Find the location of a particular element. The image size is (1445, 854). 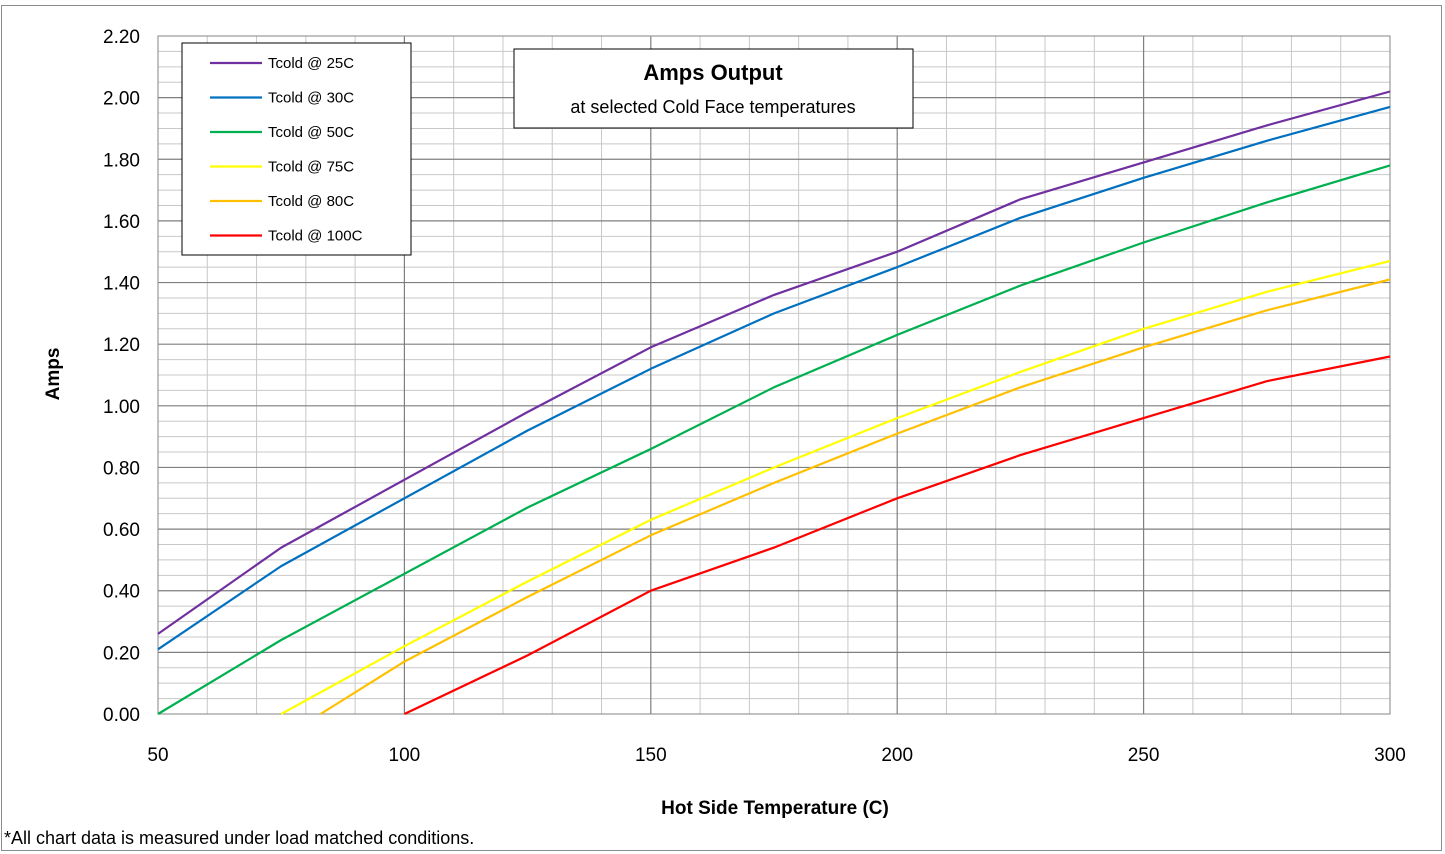

y-tick-label: 1.80 is located at coordinates (121, 160).